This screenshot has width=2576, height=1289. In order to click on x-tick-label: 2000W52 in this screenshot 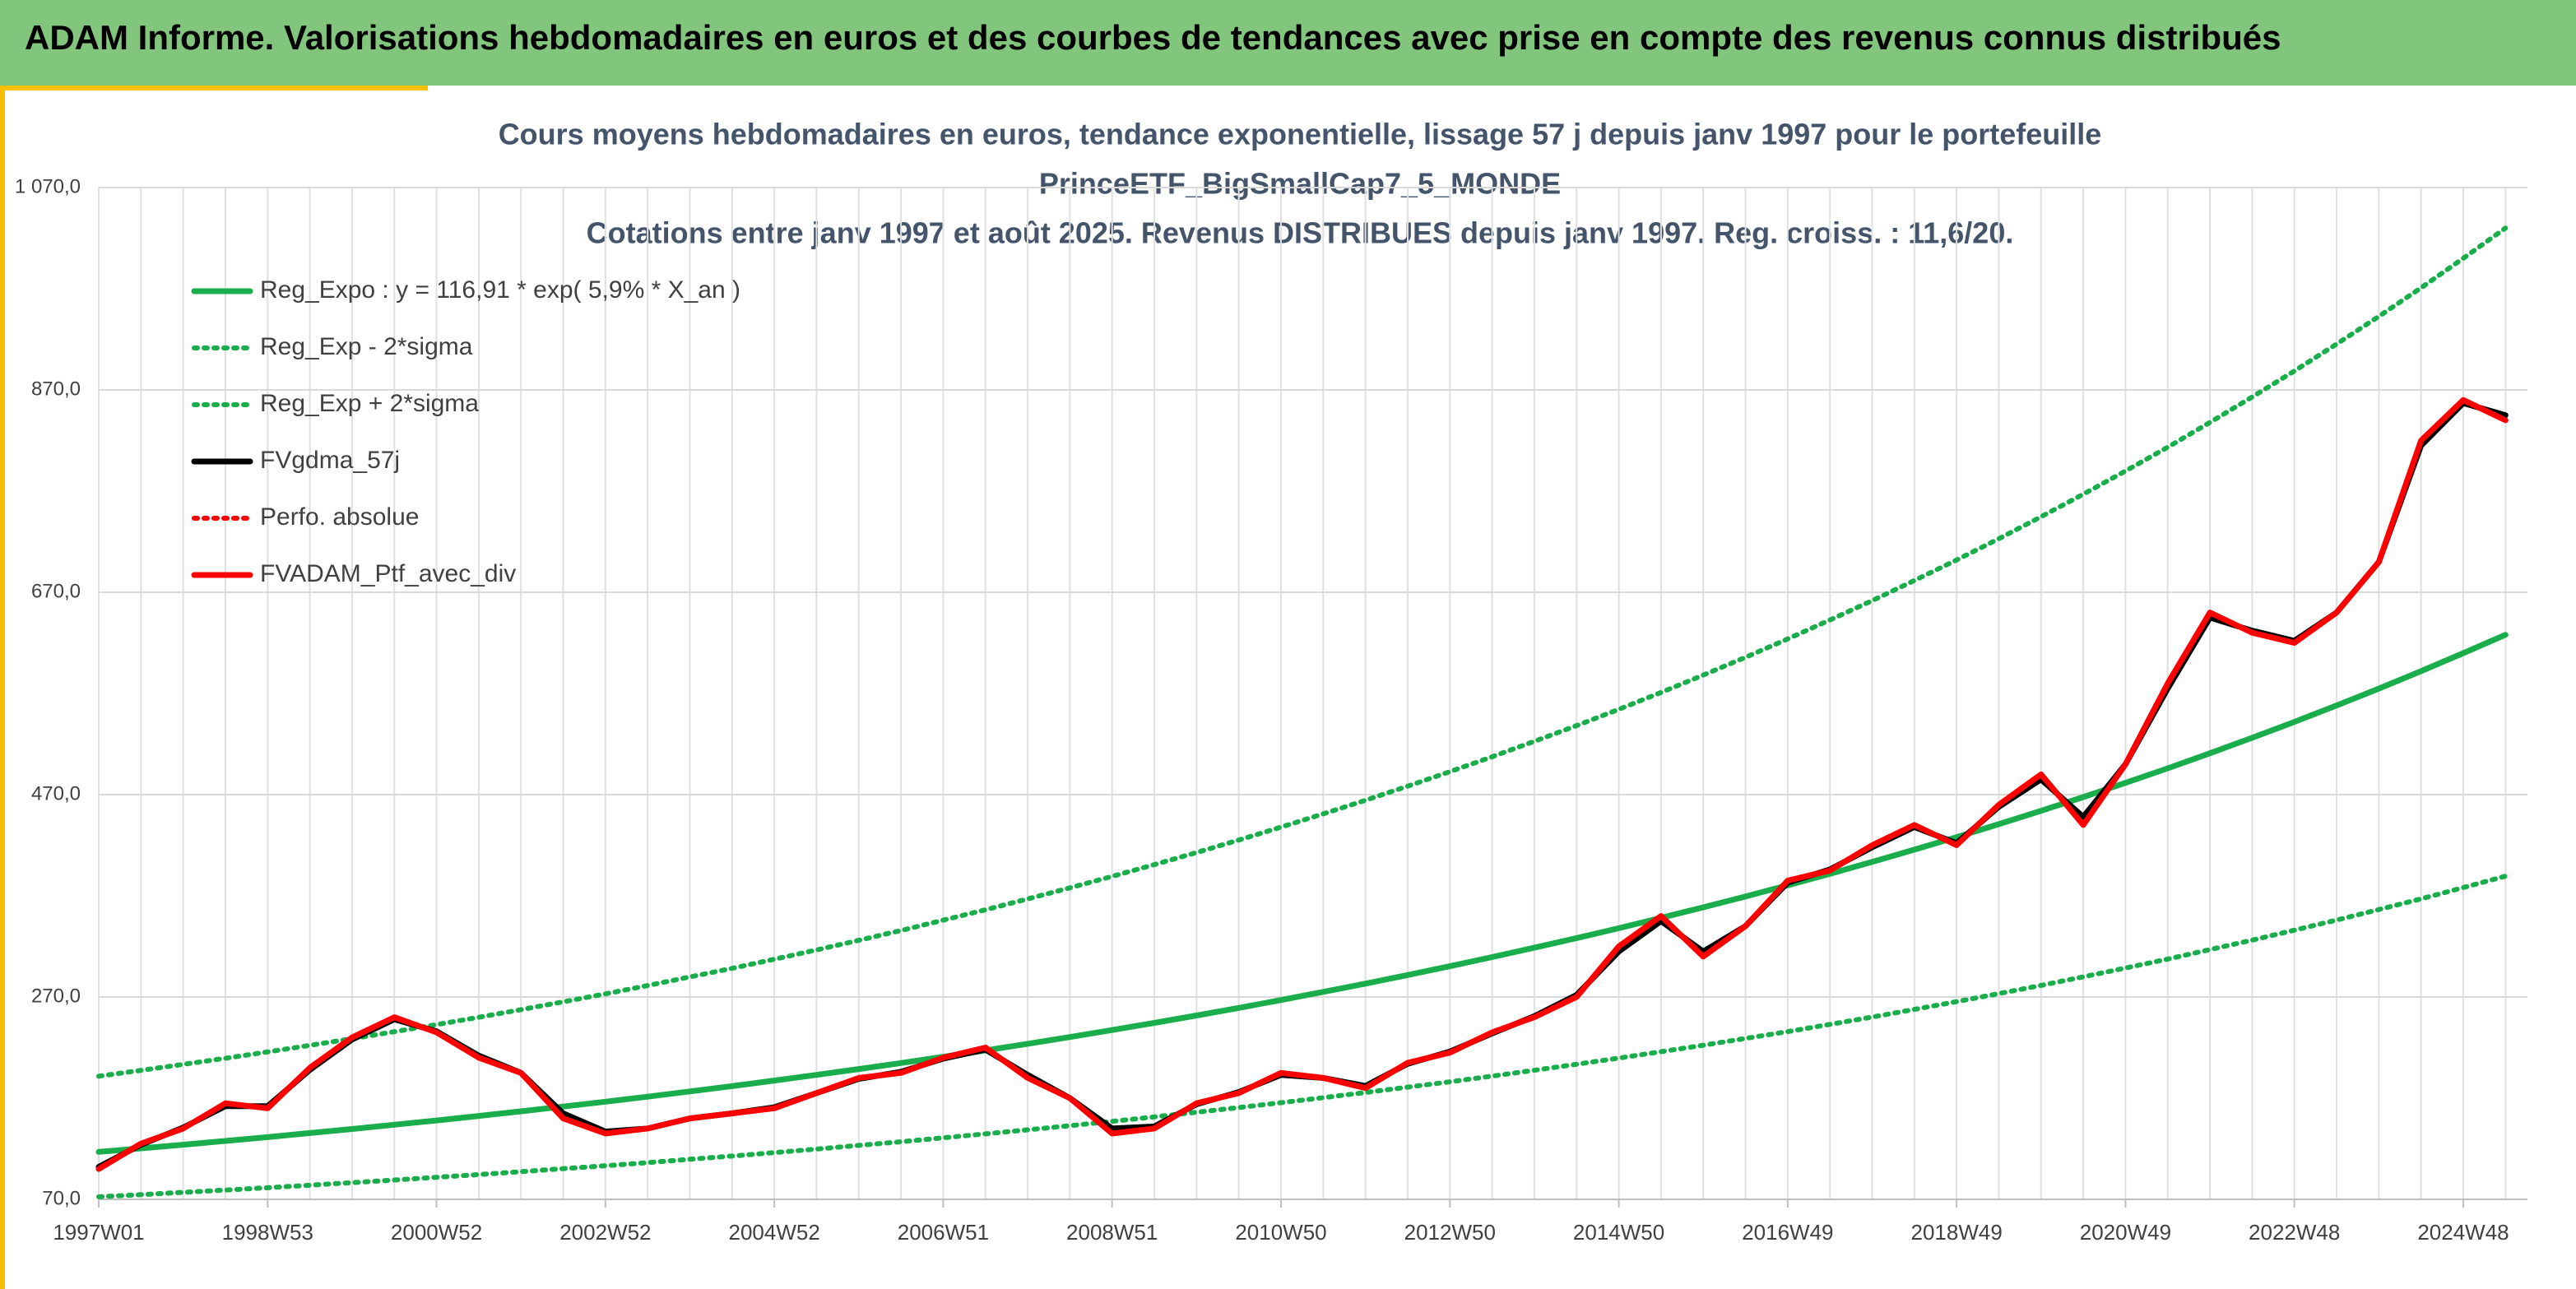, I will do `click(436, 1232)`.